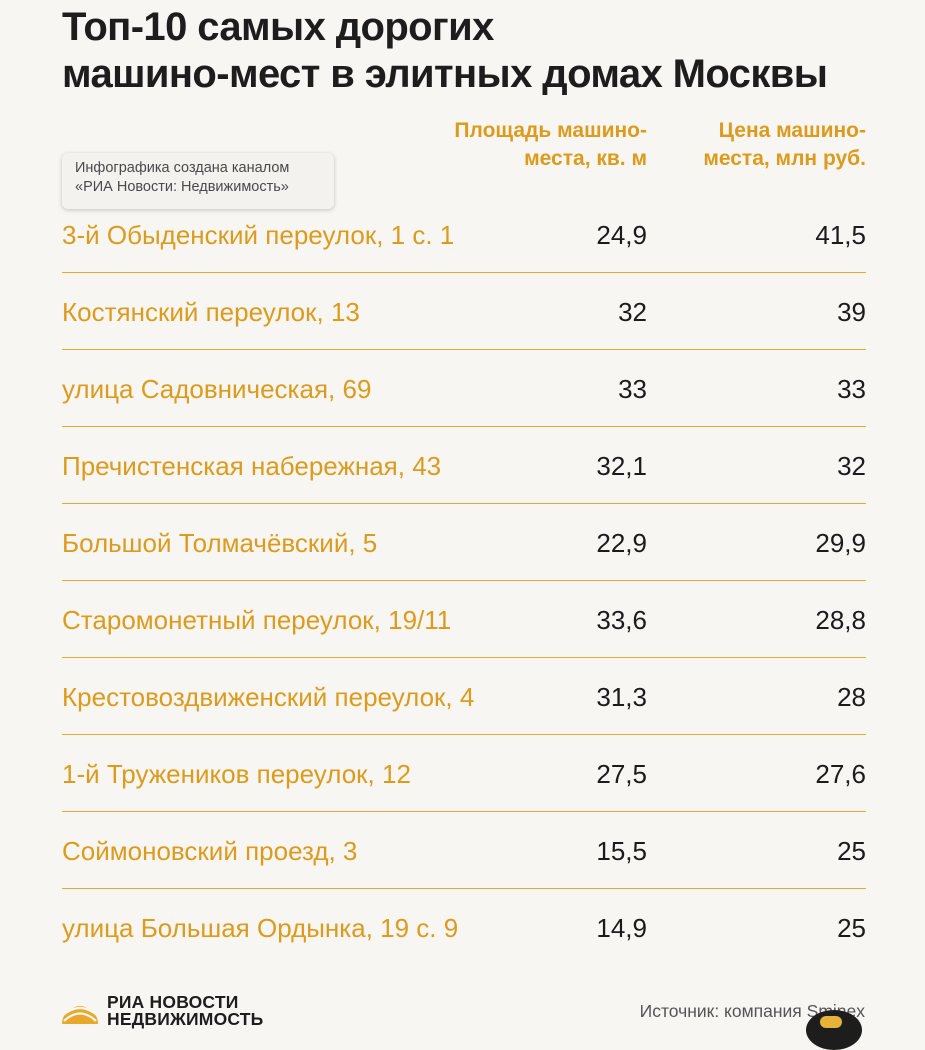  What do you see at coordinates (621, 928) in the screenshot?
I see `area-cell: 14,9` at bounding box center [621, 928].